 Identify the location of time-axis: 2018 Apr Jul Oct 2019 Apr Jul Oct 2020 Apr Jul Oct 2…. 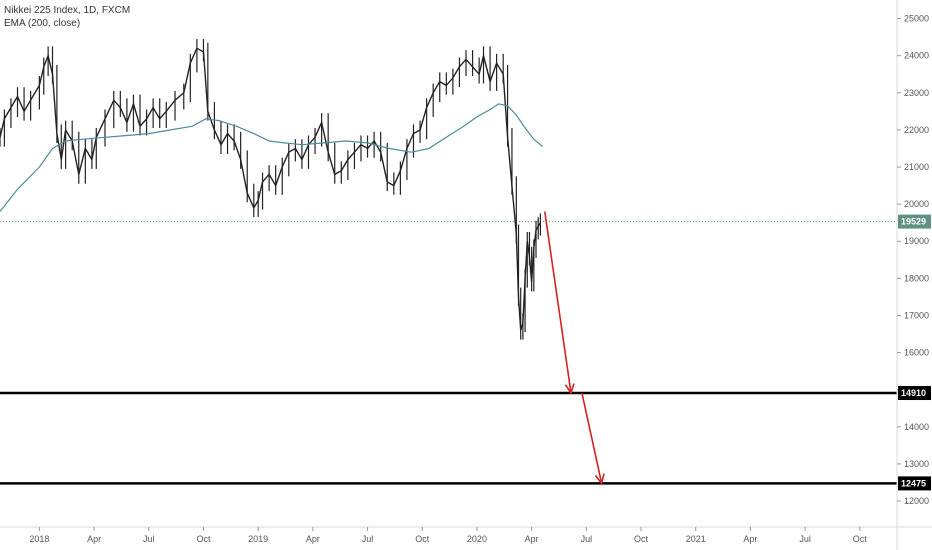
(466, 535).